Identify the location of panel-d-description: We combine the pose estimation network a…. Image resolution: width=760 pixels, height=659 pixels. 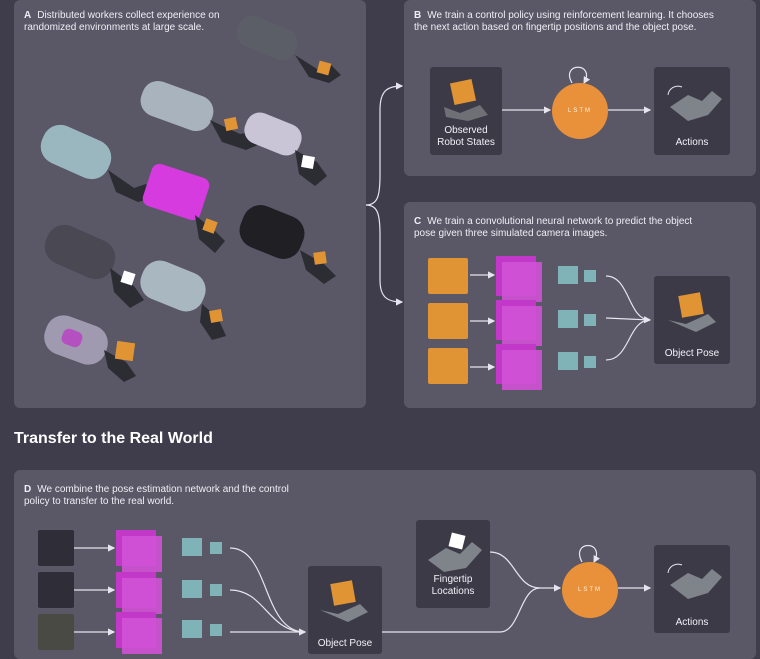
(156, 495).